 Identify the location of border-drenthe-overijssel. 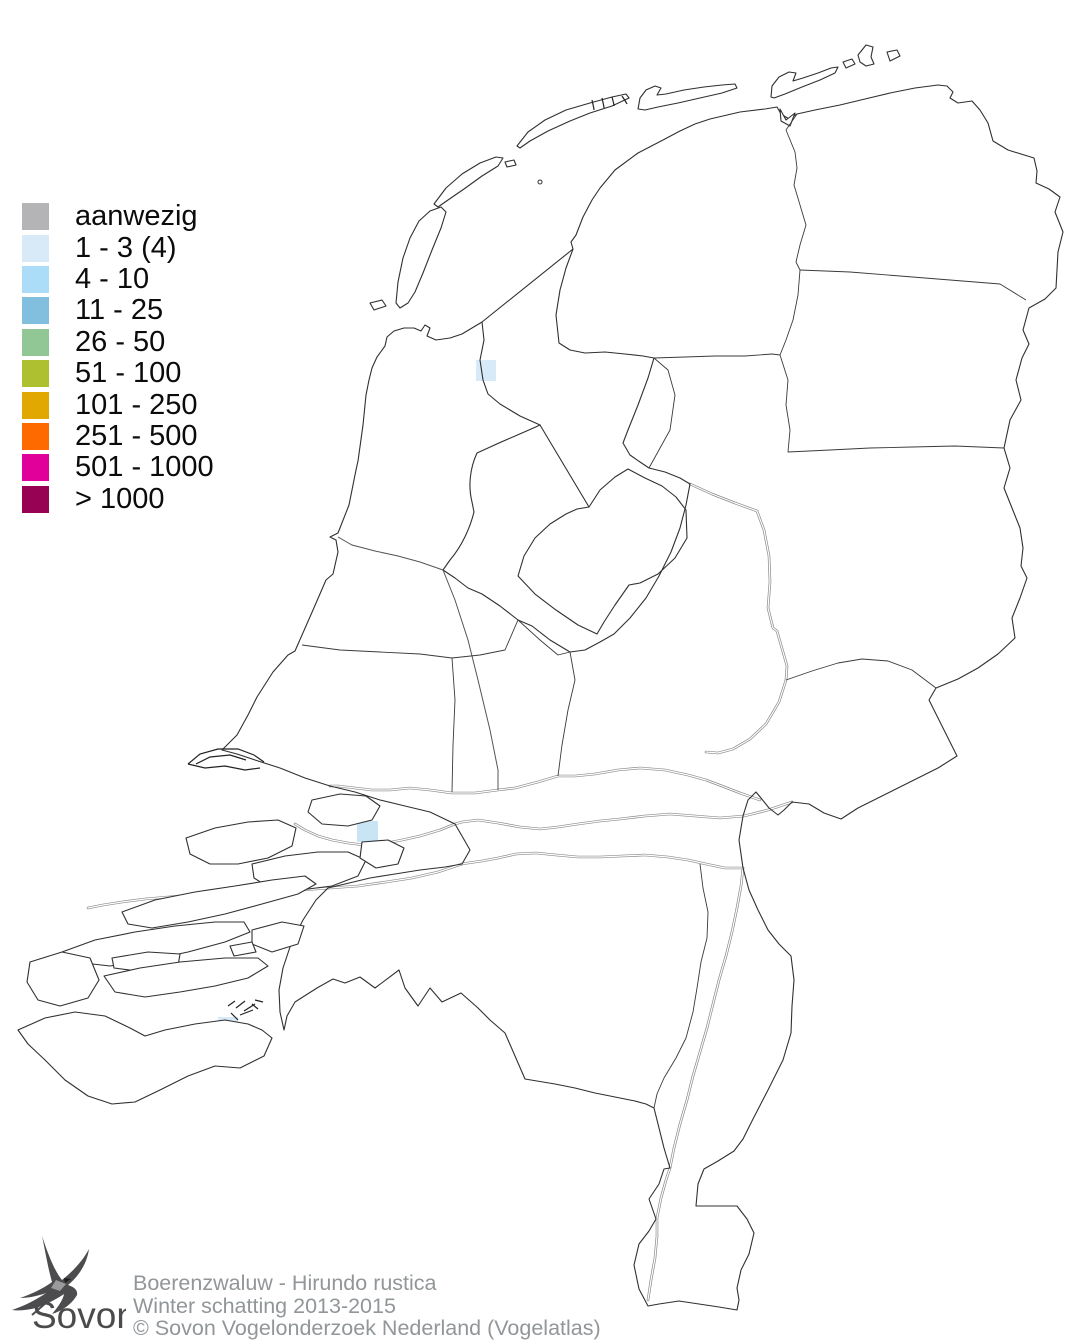
(892, 403).